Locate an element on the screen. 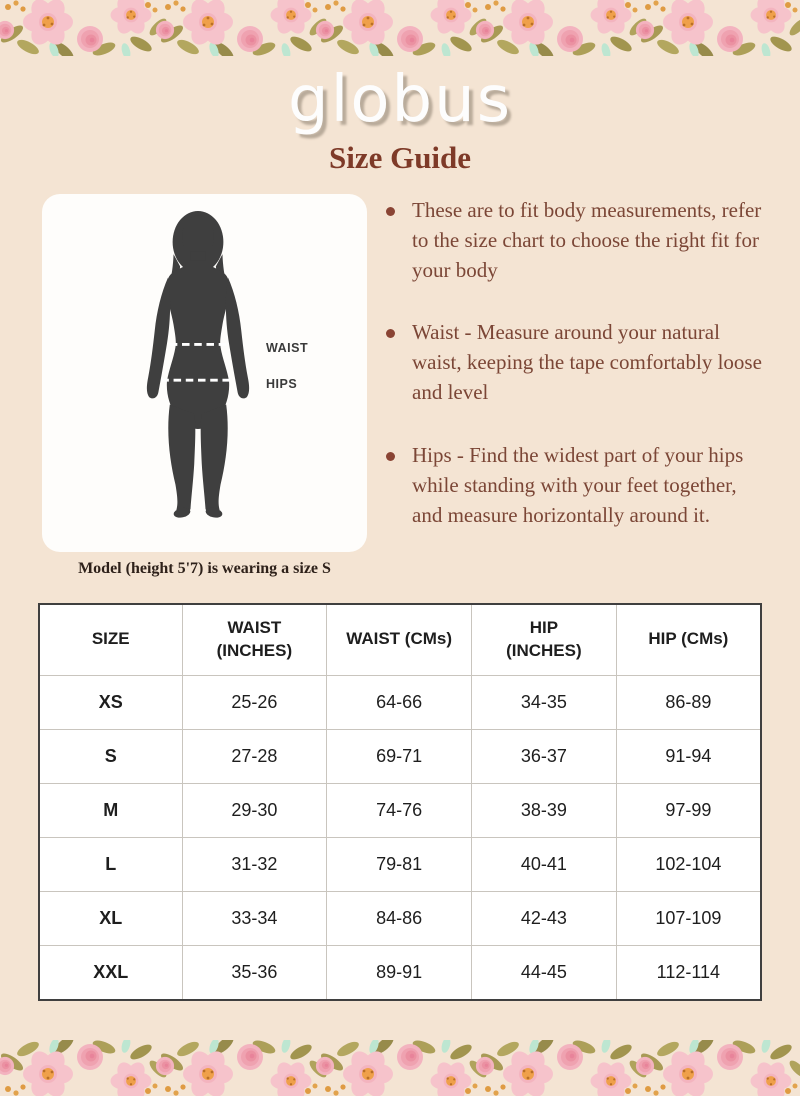  measurement-cell: 42-43 is located at coordinates (544, 918).